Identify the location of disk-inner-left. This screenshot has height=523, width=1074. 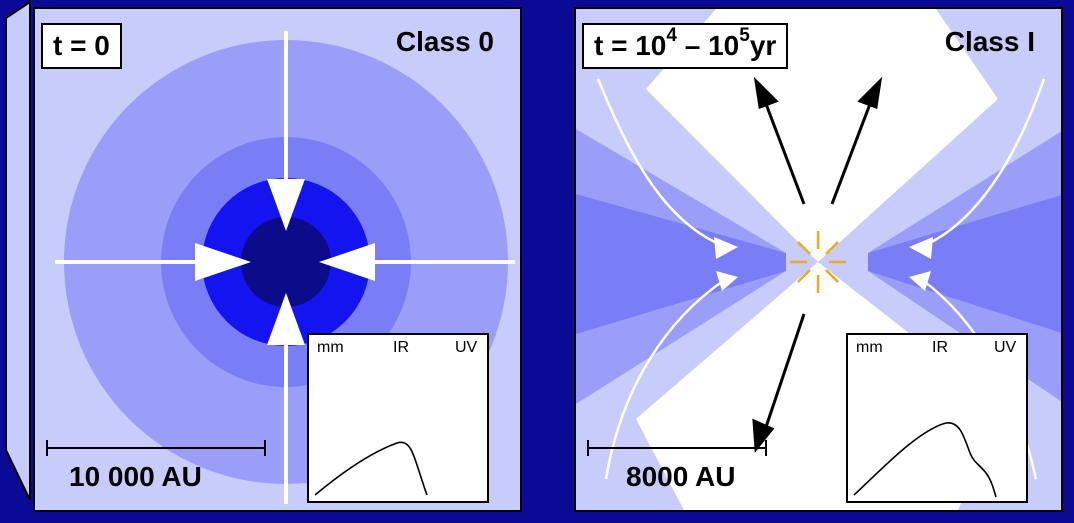
(681, 264).